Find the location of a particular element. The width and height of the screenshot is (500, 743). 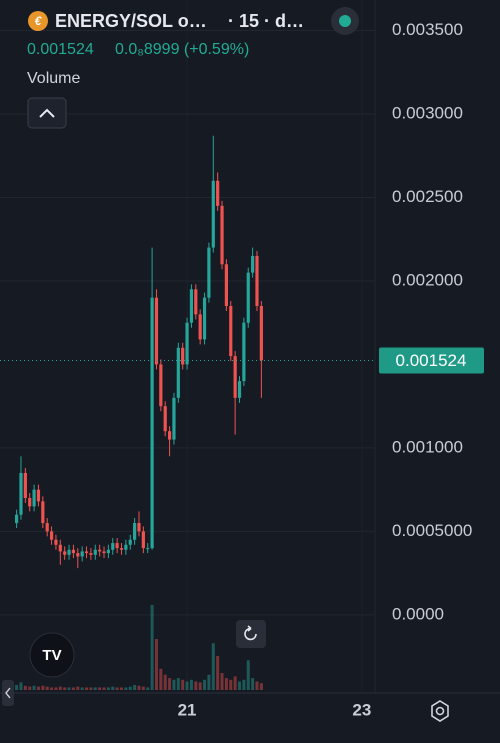

y-tick-label: 0.003500 is located at coordinates (427, 29).